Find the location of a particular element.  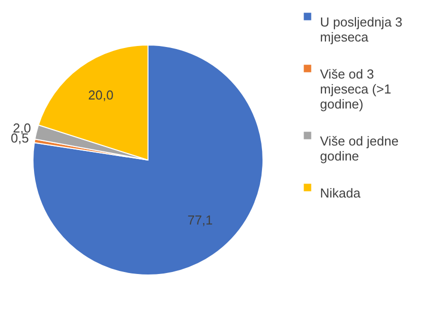

data-label: 77,1 is located at coordinates (200, 220).